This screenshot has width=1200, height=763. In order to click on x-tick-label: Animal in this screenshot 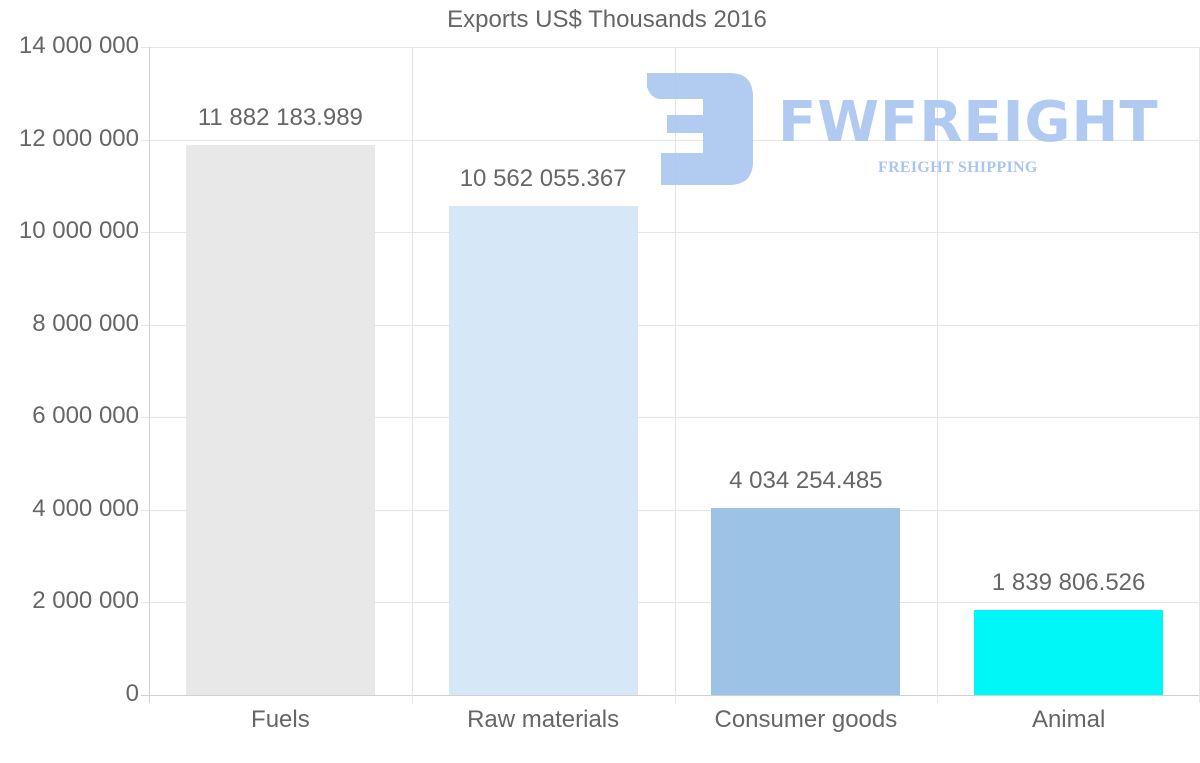, I will do `click(1068, 719)`.